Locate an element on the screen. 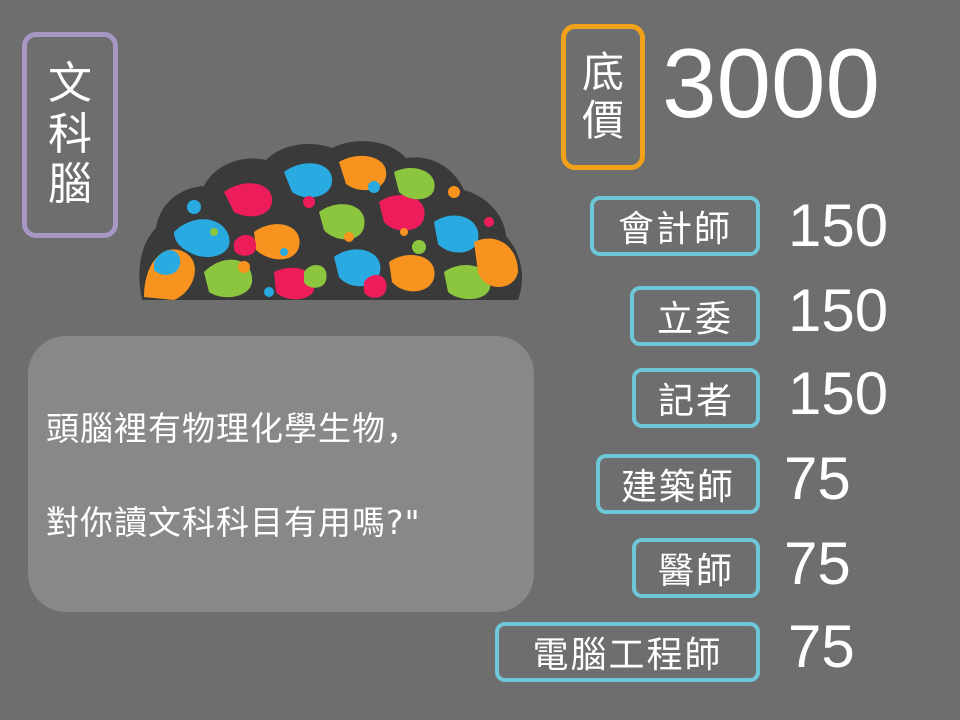 The image size is (960, 720). brain-icon is located at coordinates (331, 220).